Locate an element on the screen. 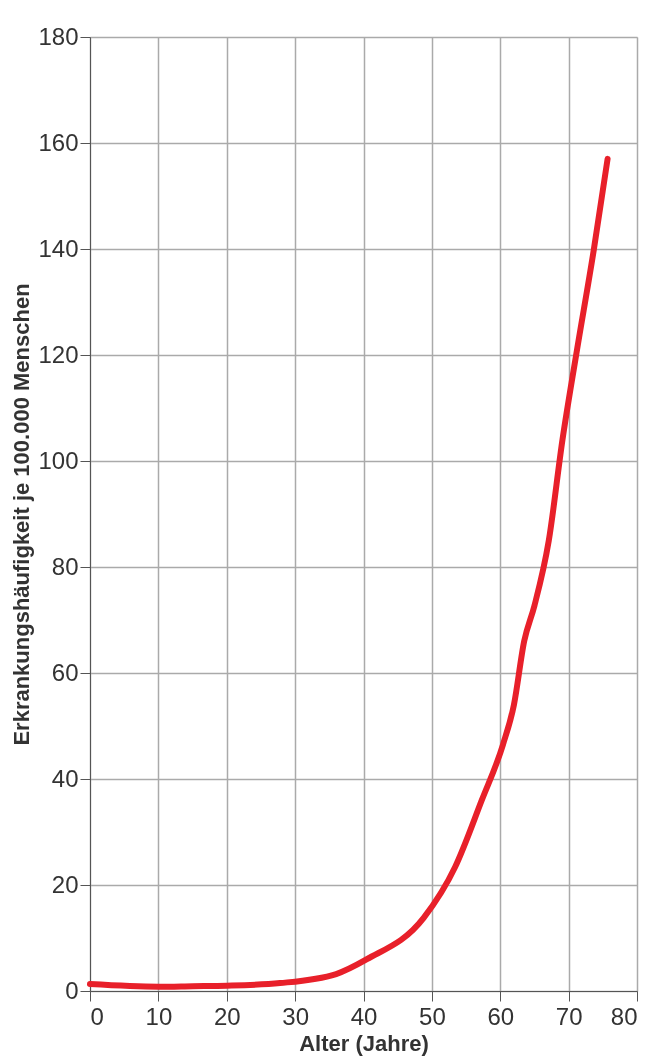 The height and width of the screenshot is (1064, 658). x-tick-label: 10 is located at coordinates (159, 1016).